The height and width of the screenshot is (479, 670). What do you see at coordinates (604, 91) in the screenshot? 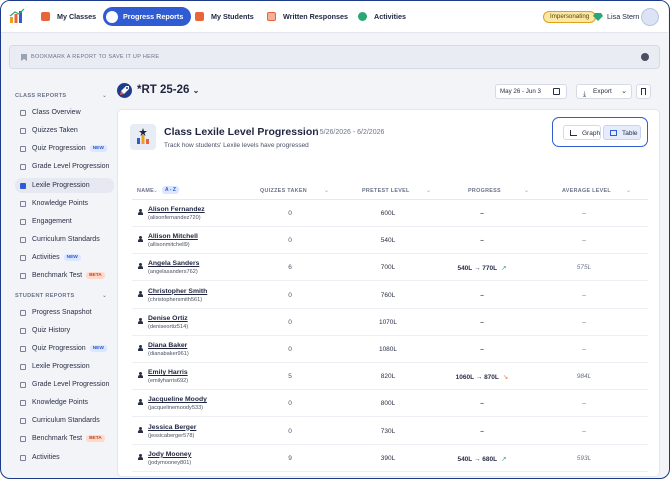
I see `export-button: ⤓ Export ⌄` at bounding box center [604, 91].